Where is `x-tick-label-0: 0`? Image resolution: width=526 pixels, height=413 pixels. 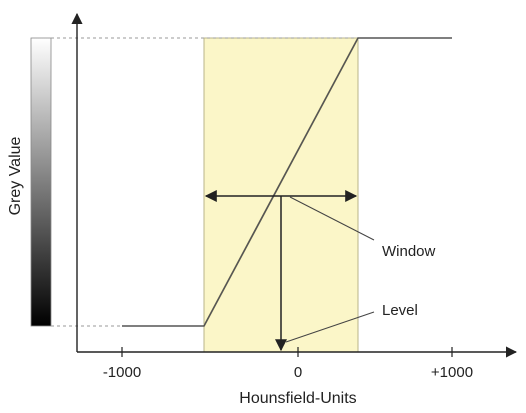 x-tick-label-0: 0 is located at coordinates (298, 372).